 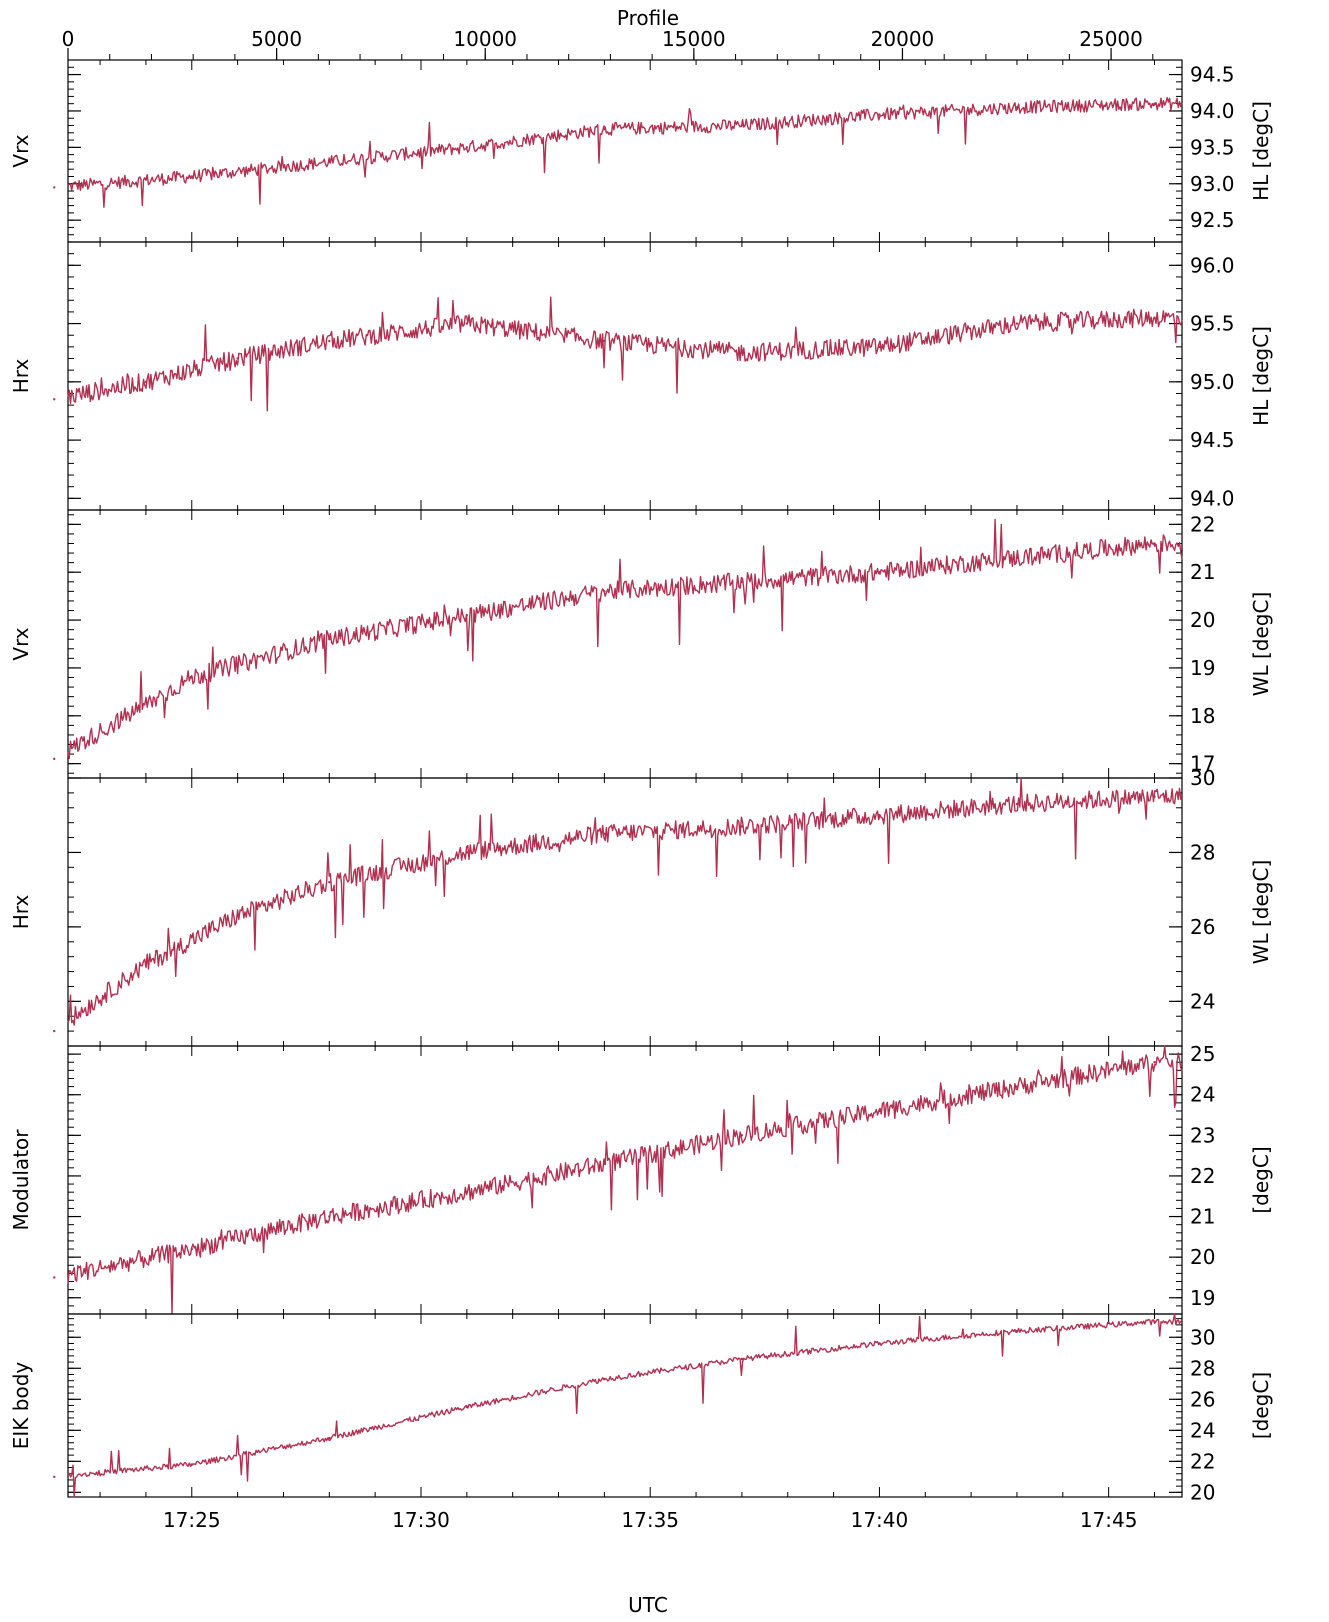 I want to click on panel-6: 20 22 24 26 28 30 EIK body [degC], so click(x=641, y=1408).